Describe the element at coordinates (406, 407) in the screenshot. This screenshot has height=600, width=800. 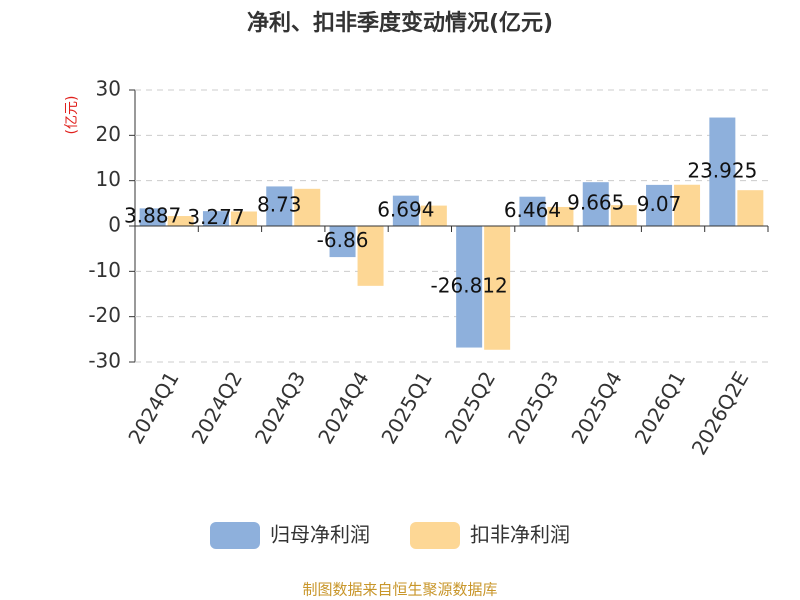
I see `x-tick-label: 2025Q1` at that location.